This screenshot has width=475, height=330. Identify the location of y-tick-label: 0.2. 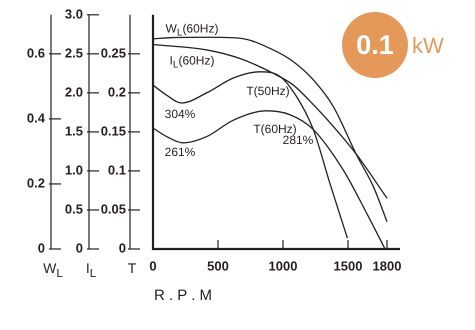
(117, 92).